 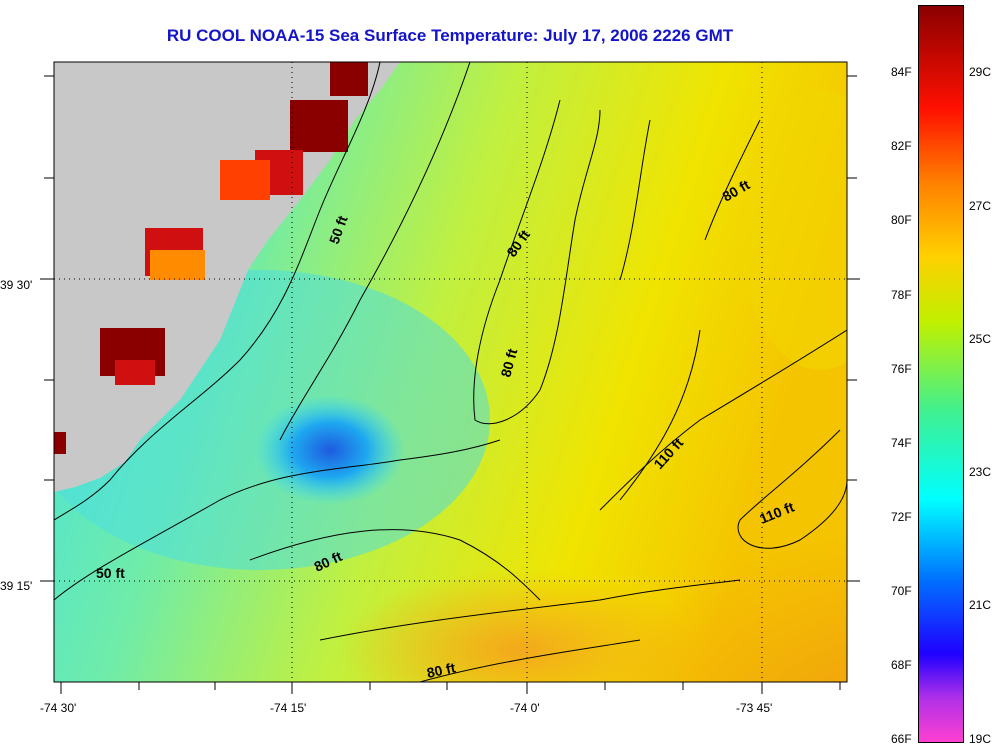 What do you see at coordinates (901, 146) in the screenshot?
I see `colorbar-f-label: 82F` at bounding box center [901, 146].